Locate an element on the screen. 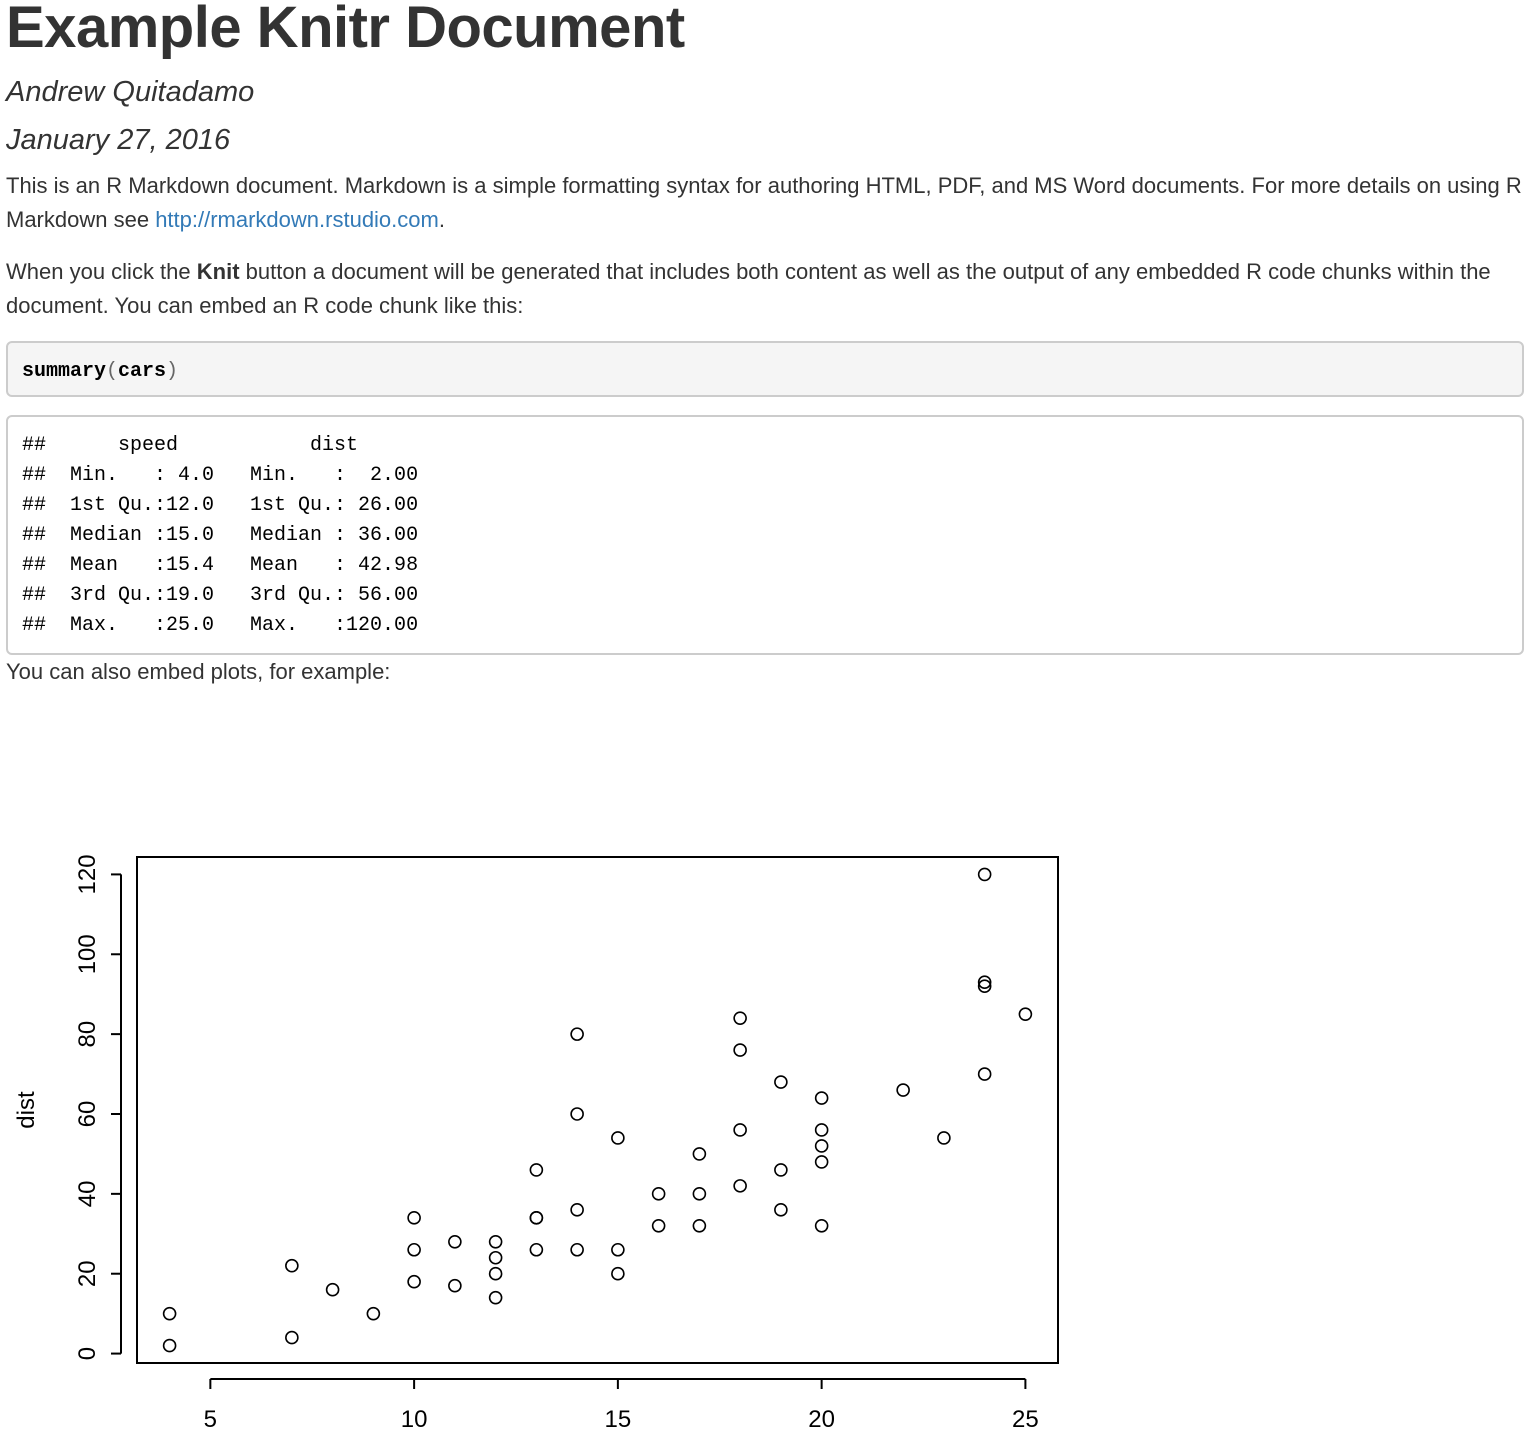 The height and width of the screenshot is (1442, 1534). code-open-paren: ( is located at coordinates (112, 371).